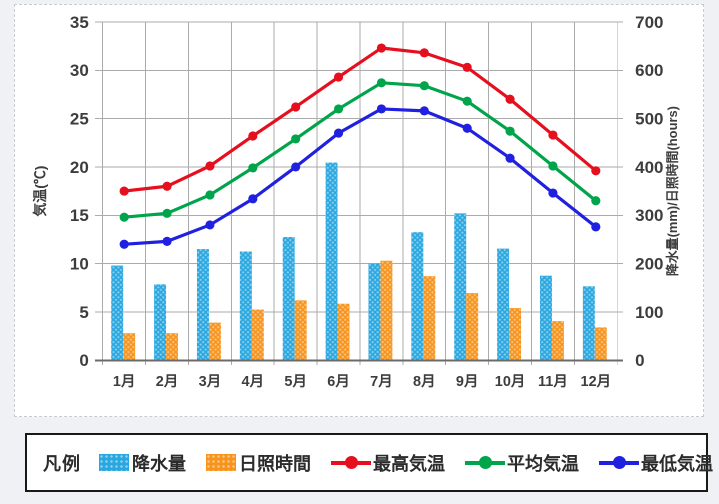 The height and width of the screenshot is (504, 719). Describe the element at coordinates (600, 344) in the screenshot. I see `bar-日照時間-12月` at that location.